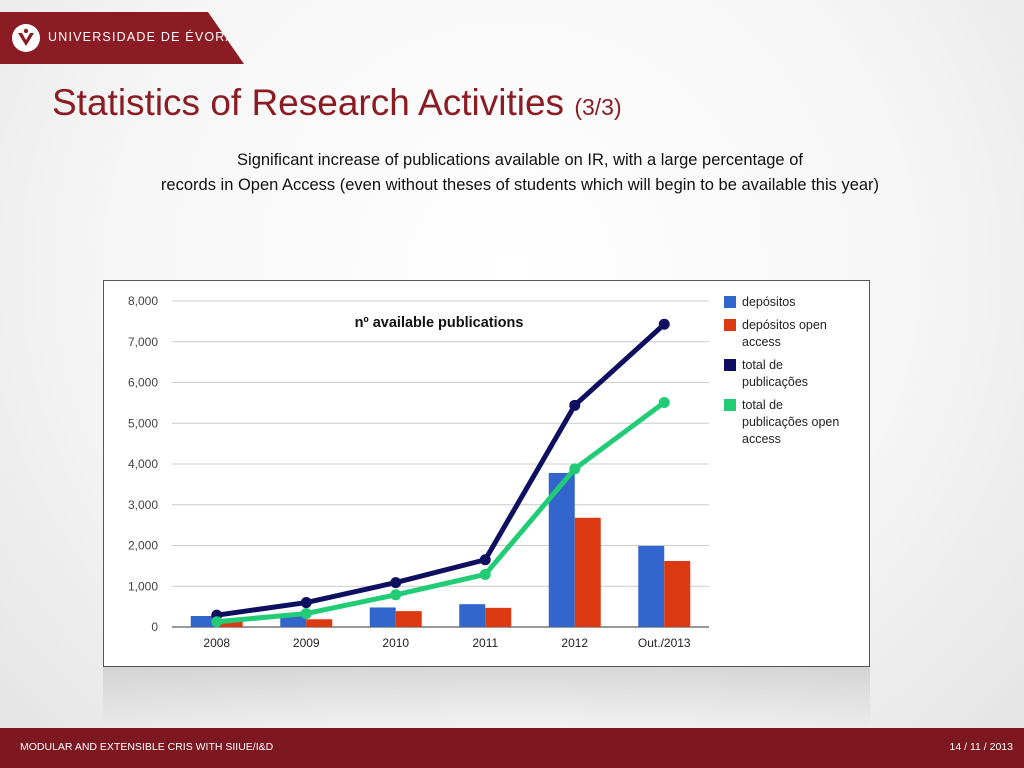  I want to click on x-tick-label: 2010, so click(395, 643).